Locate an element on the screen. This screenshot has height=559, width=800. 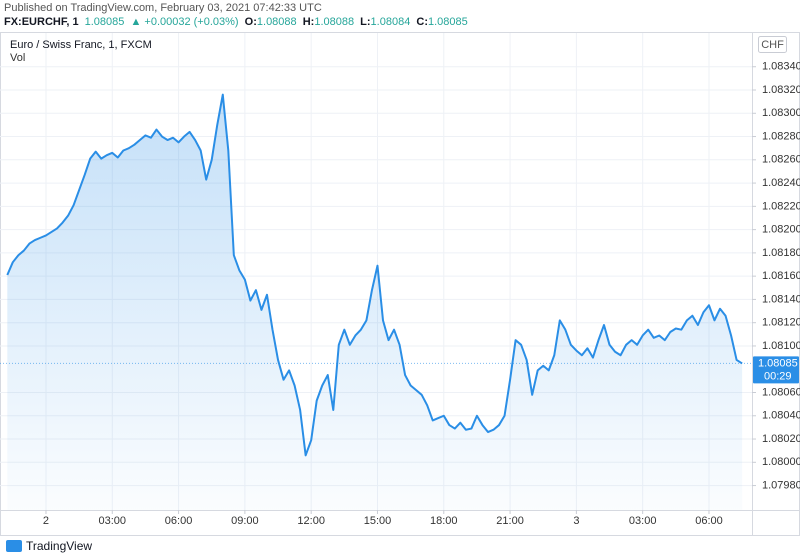
x-tick-label: 2 is located at coordinates (46, 521).